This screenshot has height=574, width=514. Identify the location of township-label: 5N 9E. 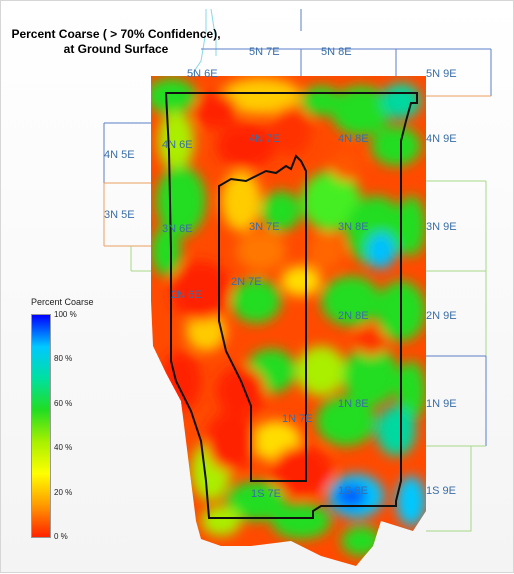
(441, 74).